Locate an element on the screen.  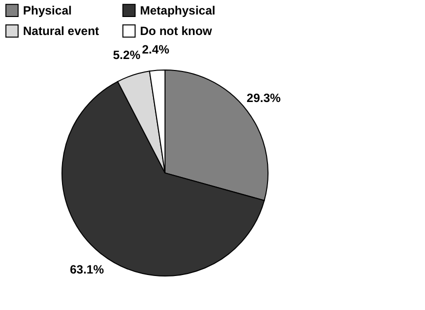
data-label: 29.3% is located at coordinates (264, 97).